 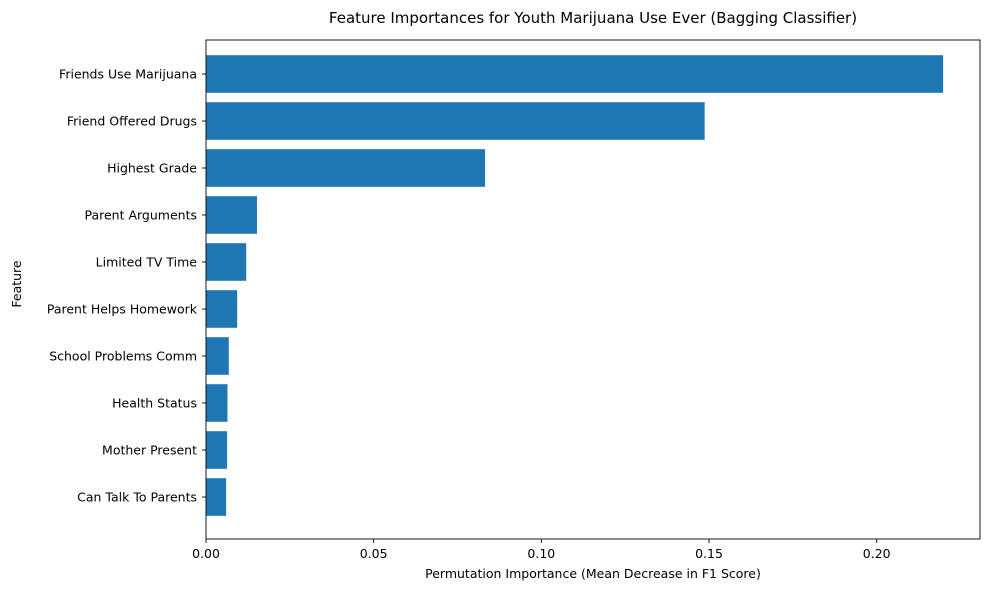 What do you see at coordinates (217, 403) in the screenshot?
I see `bar-health-status` at bounding box center [217, 403].